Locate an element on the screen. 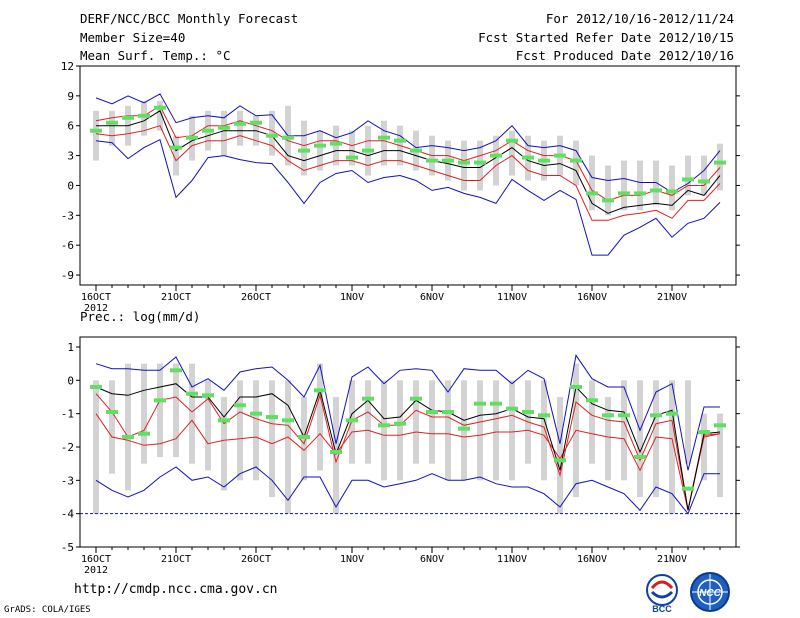  panel1-spread-lower-line is located at coordinates (408, 173).